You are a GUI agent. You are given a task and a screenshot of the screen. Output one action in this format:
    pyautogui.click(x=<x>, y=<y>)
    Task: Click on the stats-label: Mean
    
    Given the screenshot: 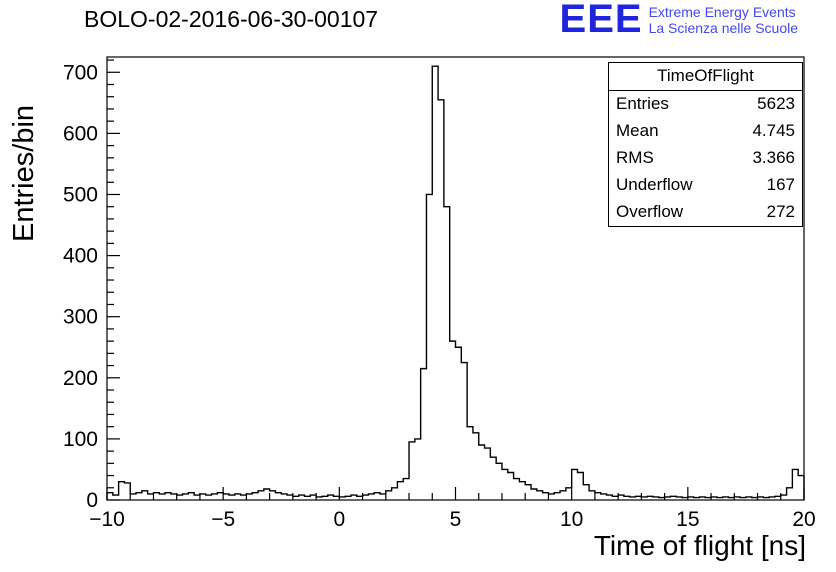 What is the action you would take?
    pyautogui.click(x=637, y=130)
    